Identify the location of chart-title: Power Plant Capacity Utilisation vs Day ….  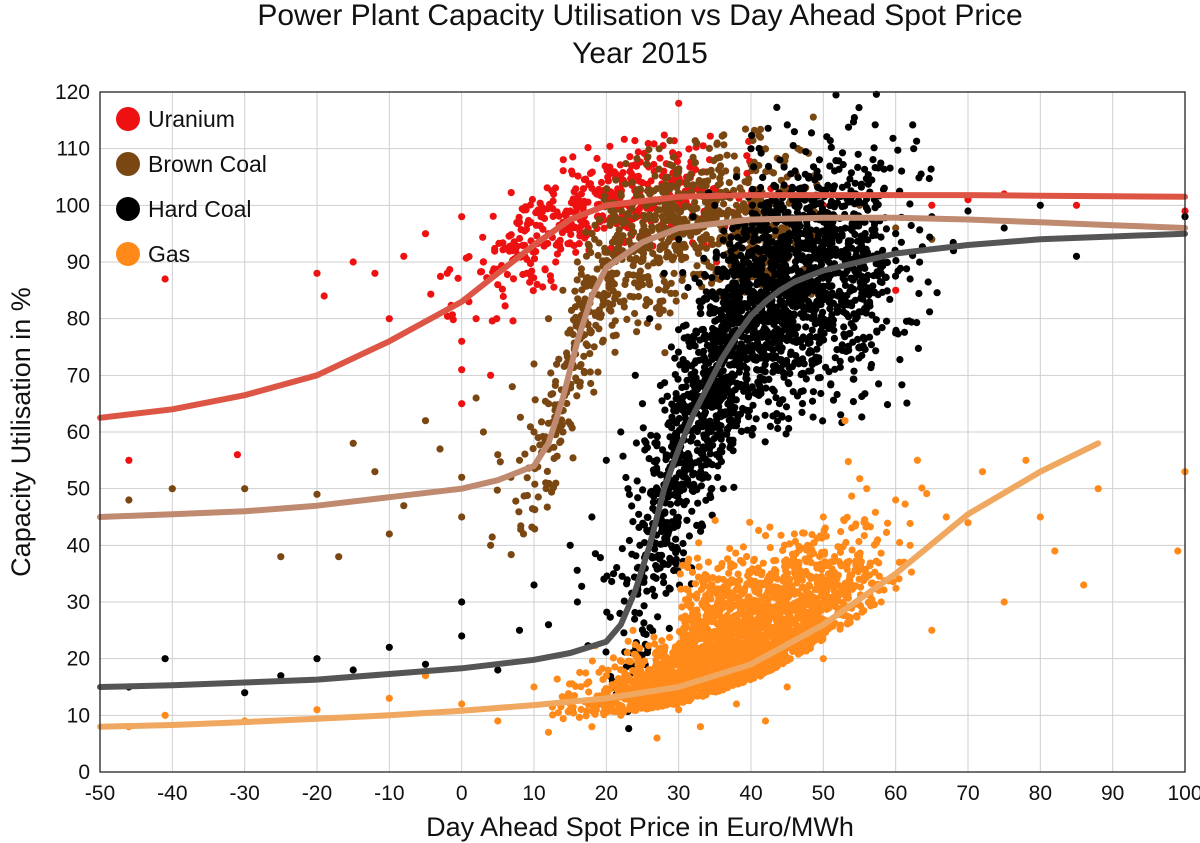
(639, 16).